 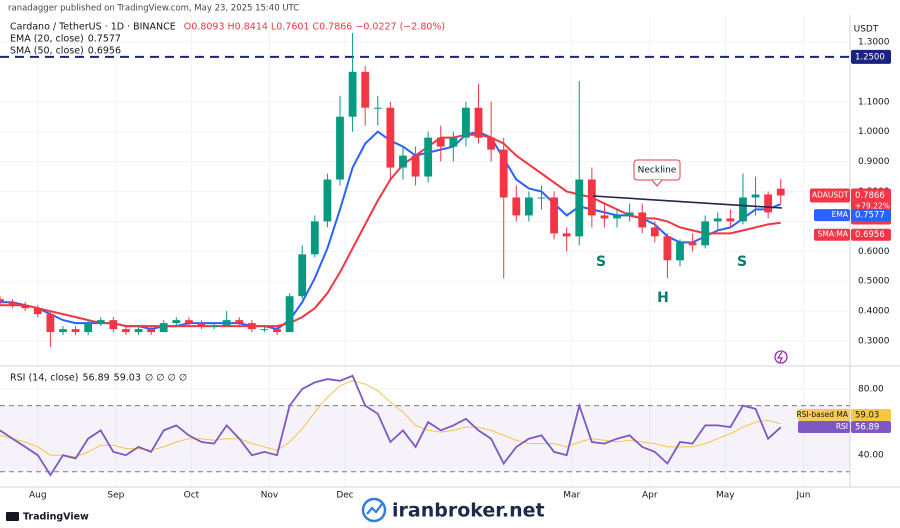 I want to click on legend-name: EMA (20, close), so click(x=47, y=39).